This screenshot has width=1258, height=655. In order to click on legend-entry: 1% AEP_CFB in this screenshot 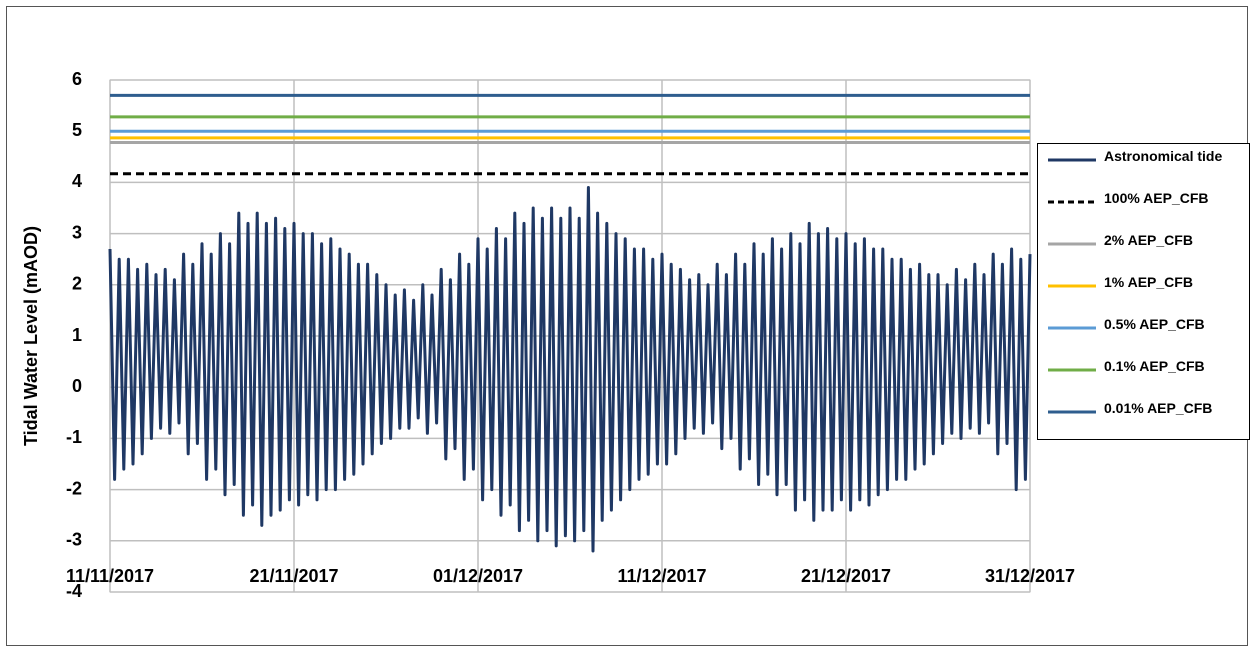, I will do `click(1143, 295)`.